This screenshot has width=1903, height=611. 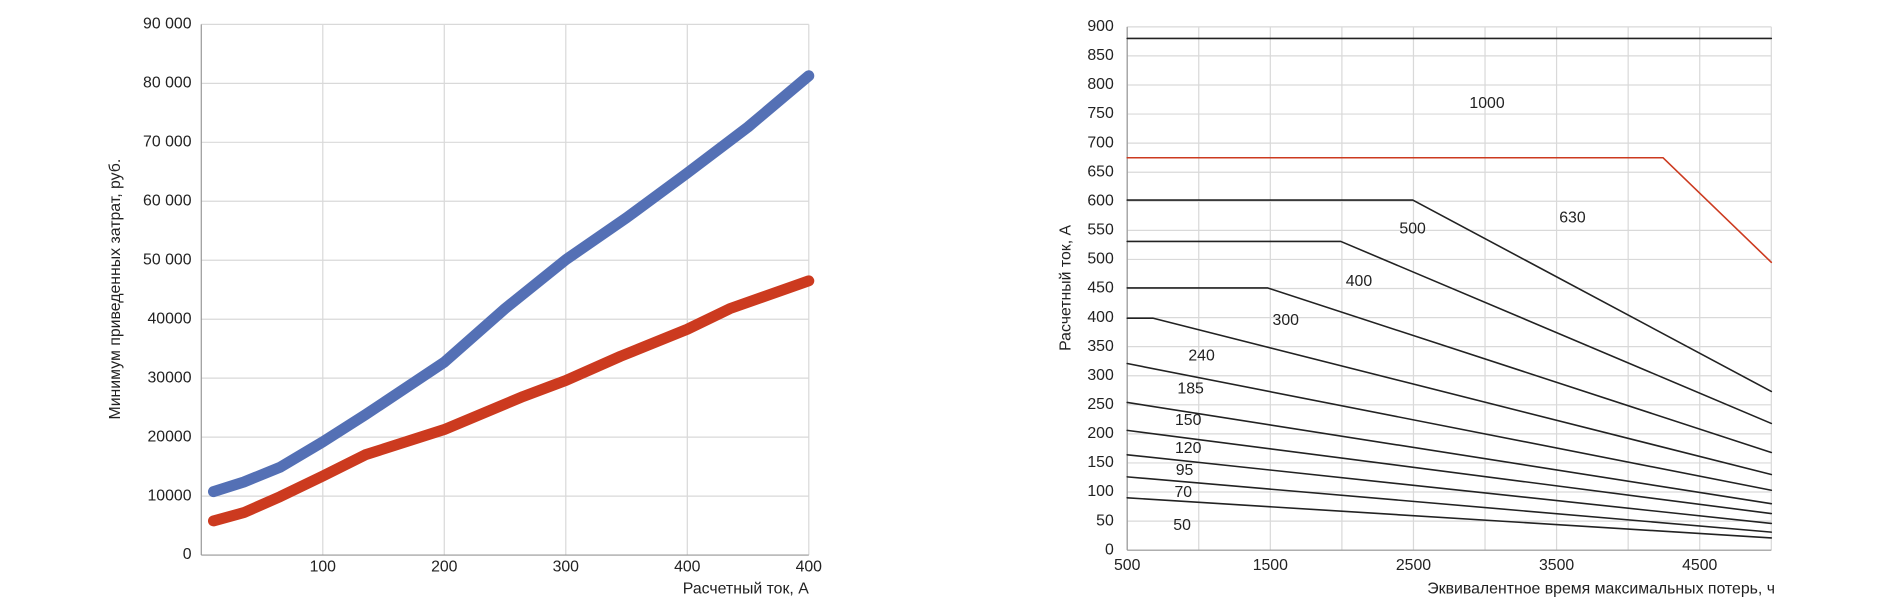 I want to click on y-tick-label: 30000, so click(x=169, y=377).